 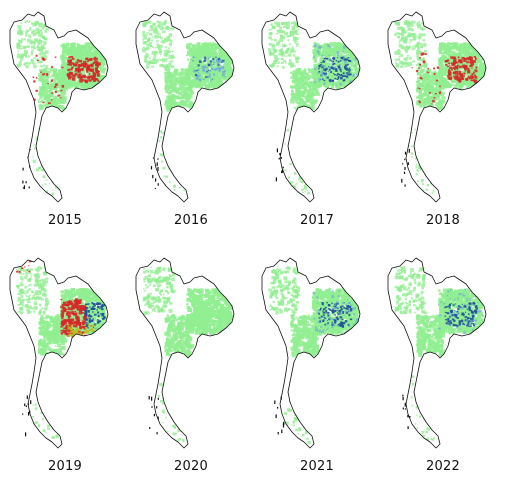 What do you see at coordinates (65, 220) in the screenshot?
I see `year-label-2015: 2015` at bounding box center [65, 220].